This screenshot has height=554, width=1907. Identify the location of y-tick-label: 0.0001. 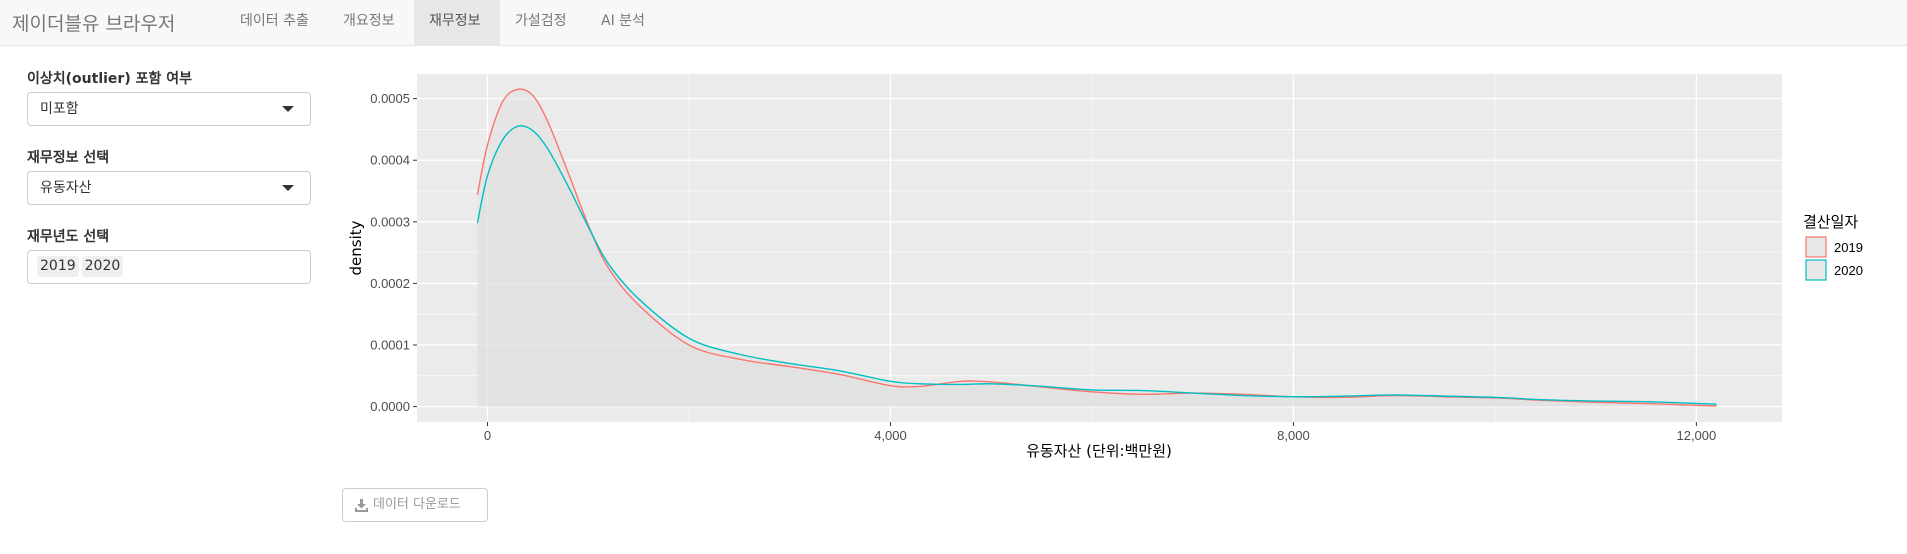
(390, 345).